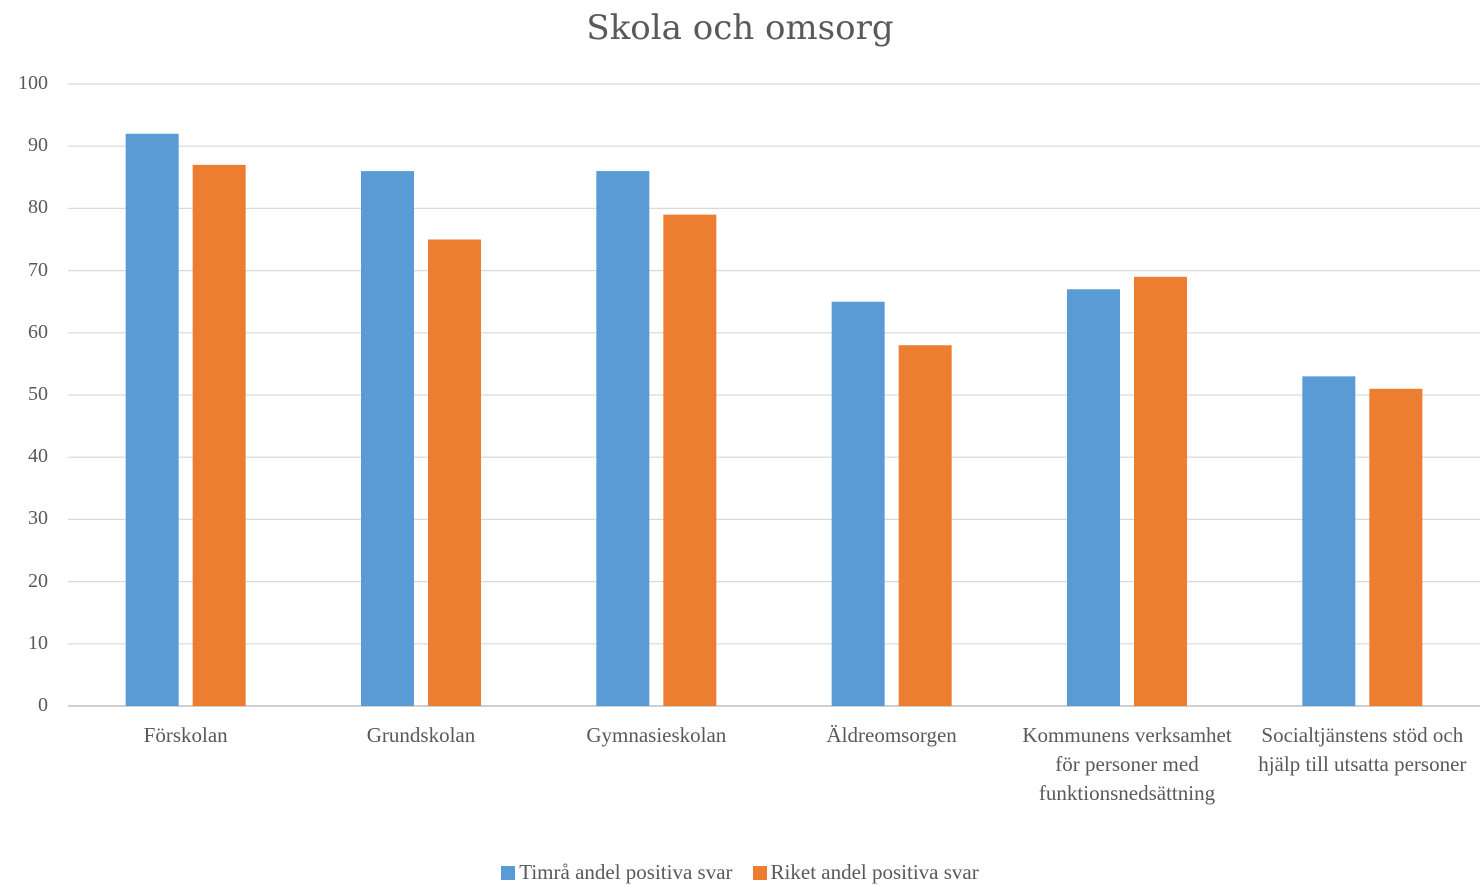 This screenshot has width=1480, height=886. What do you see at coordinates (38, 331) in the screenshot?
I see `y-tick-label: 60` at bounding box center [38, 331].